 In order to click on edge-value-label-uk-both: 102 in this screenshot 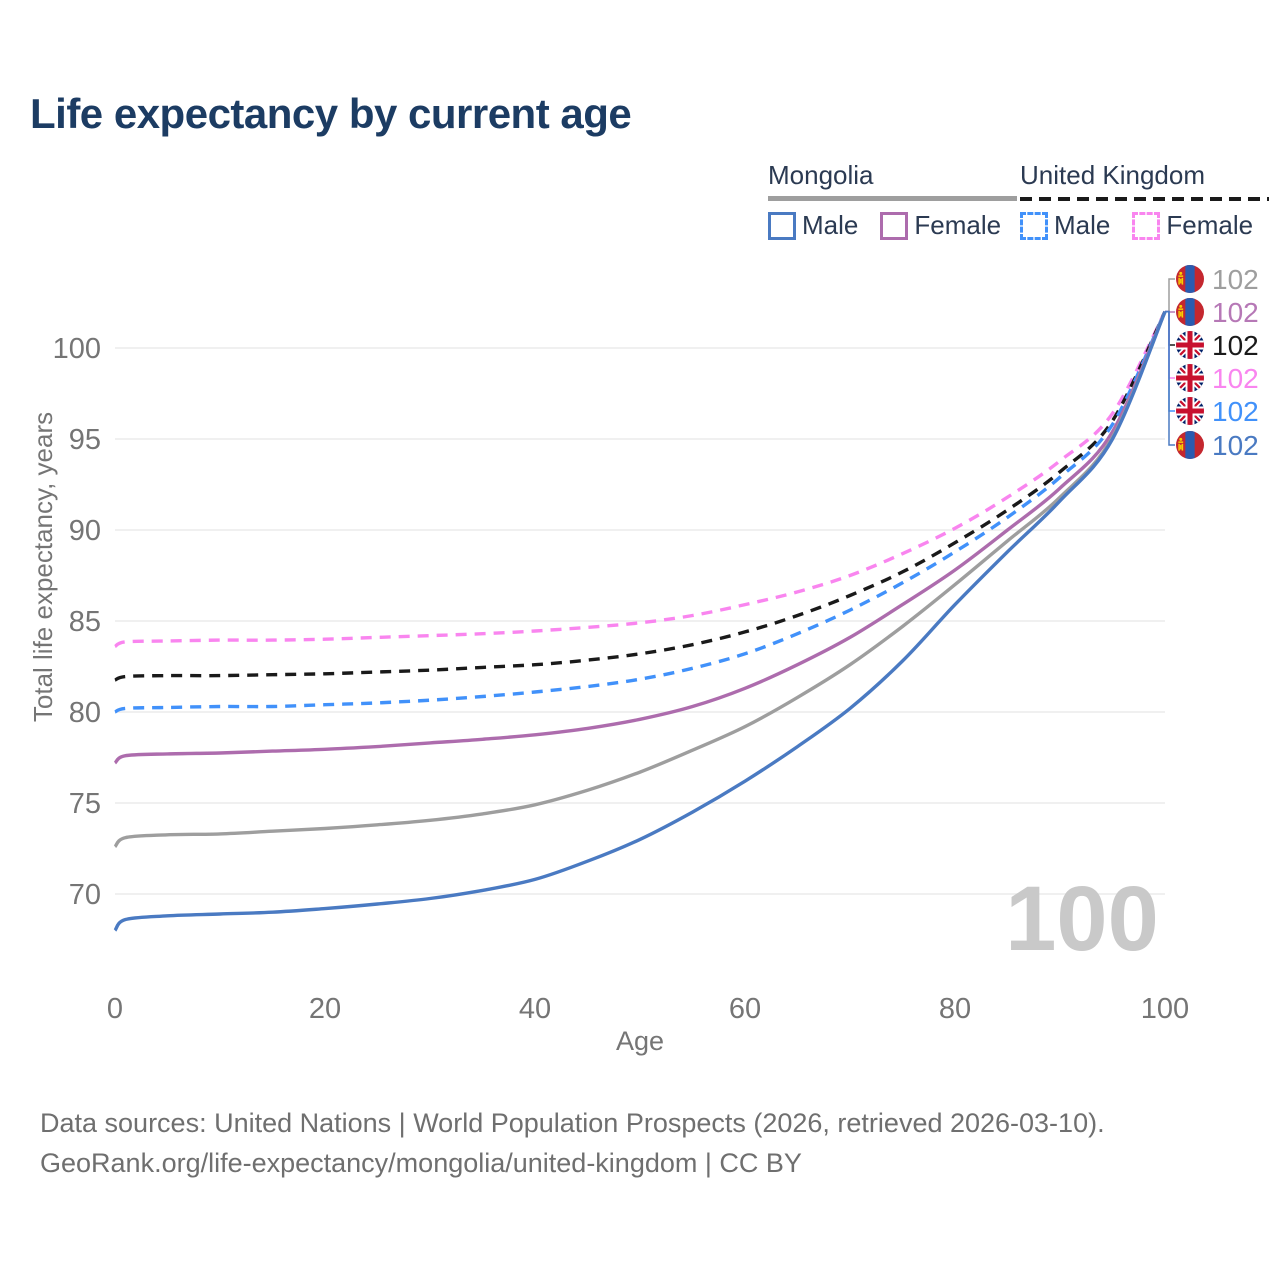, I will do `click(1235, 345)`.